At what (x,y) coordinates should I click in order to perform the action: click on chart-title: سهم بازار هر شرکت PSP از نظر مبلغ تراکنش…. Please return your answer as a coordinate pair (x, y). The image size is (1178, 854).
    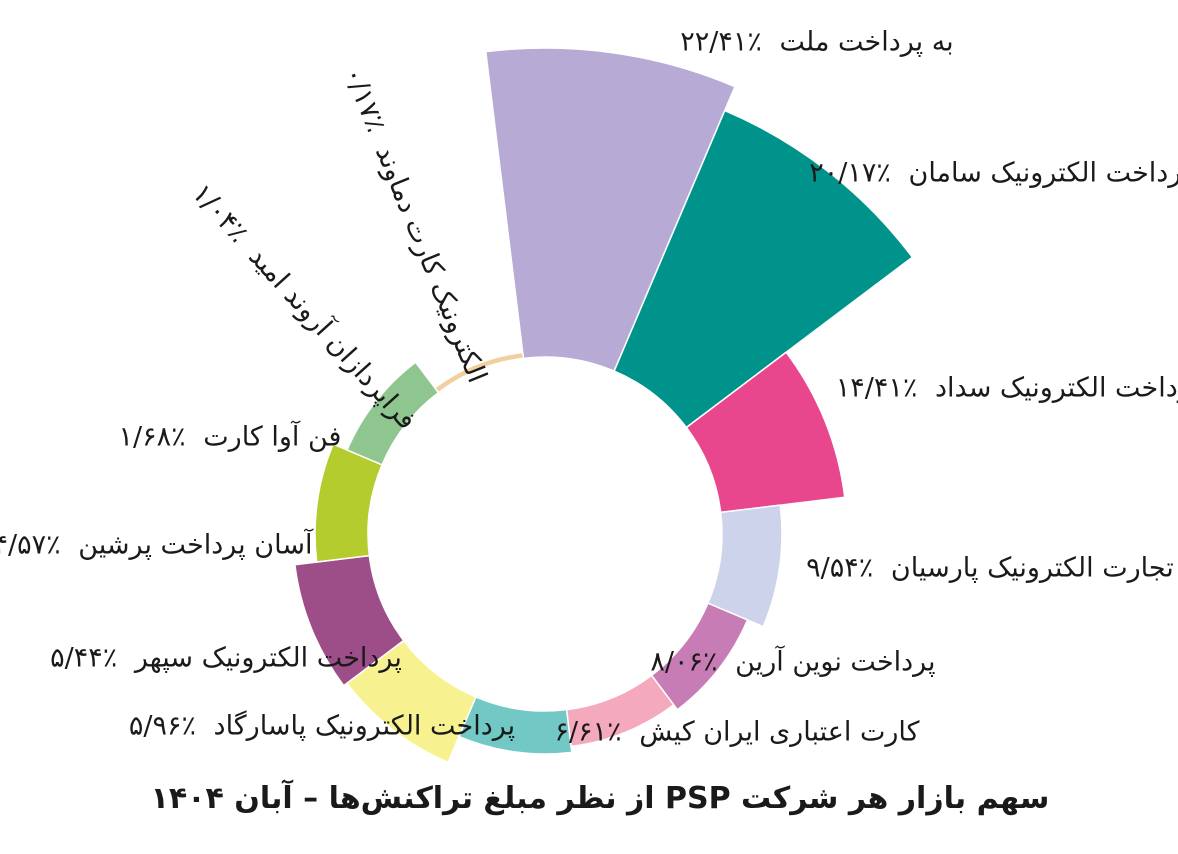
    Looking at the image, I should click on (600, 798).